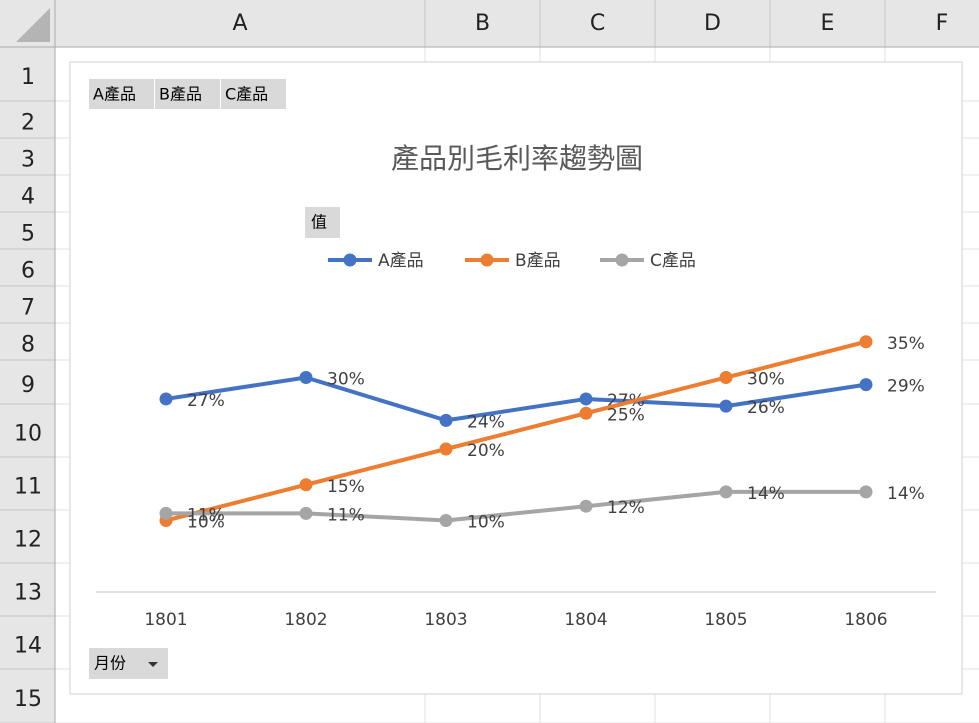 This screenshot has height=723, width=979. I want to click on data-label: 25%, so click(626, 415).